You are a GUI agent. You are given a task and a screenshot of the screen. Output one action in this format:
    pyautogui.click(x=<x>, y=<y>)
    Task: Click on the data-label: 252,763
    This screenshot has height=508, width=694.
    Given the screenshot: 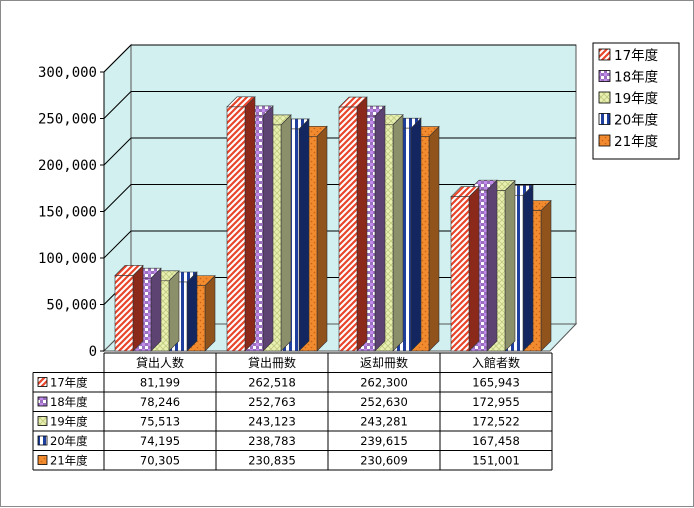 What is the action you would take?
    pyautogui.click(x=272, y=402)
    